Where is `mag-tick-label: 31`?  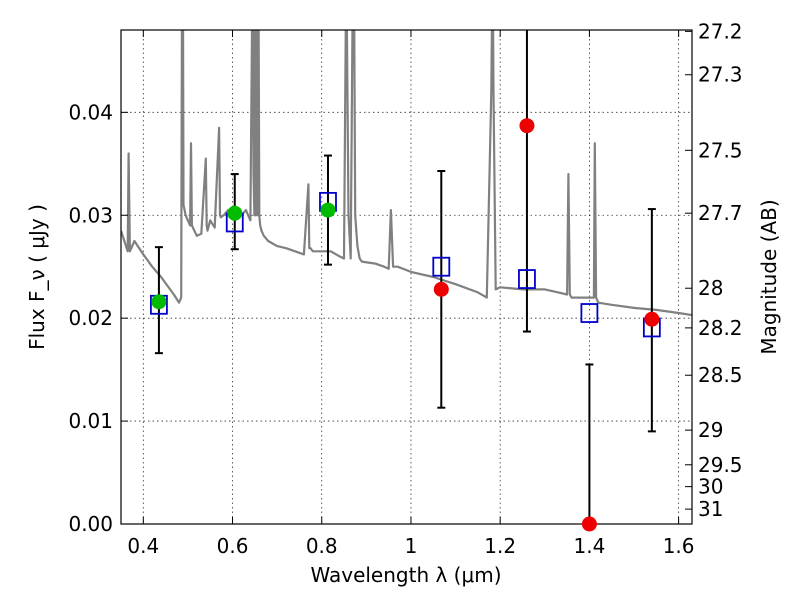 mag-tick-label: 31 is located at coordinates (710, 509).